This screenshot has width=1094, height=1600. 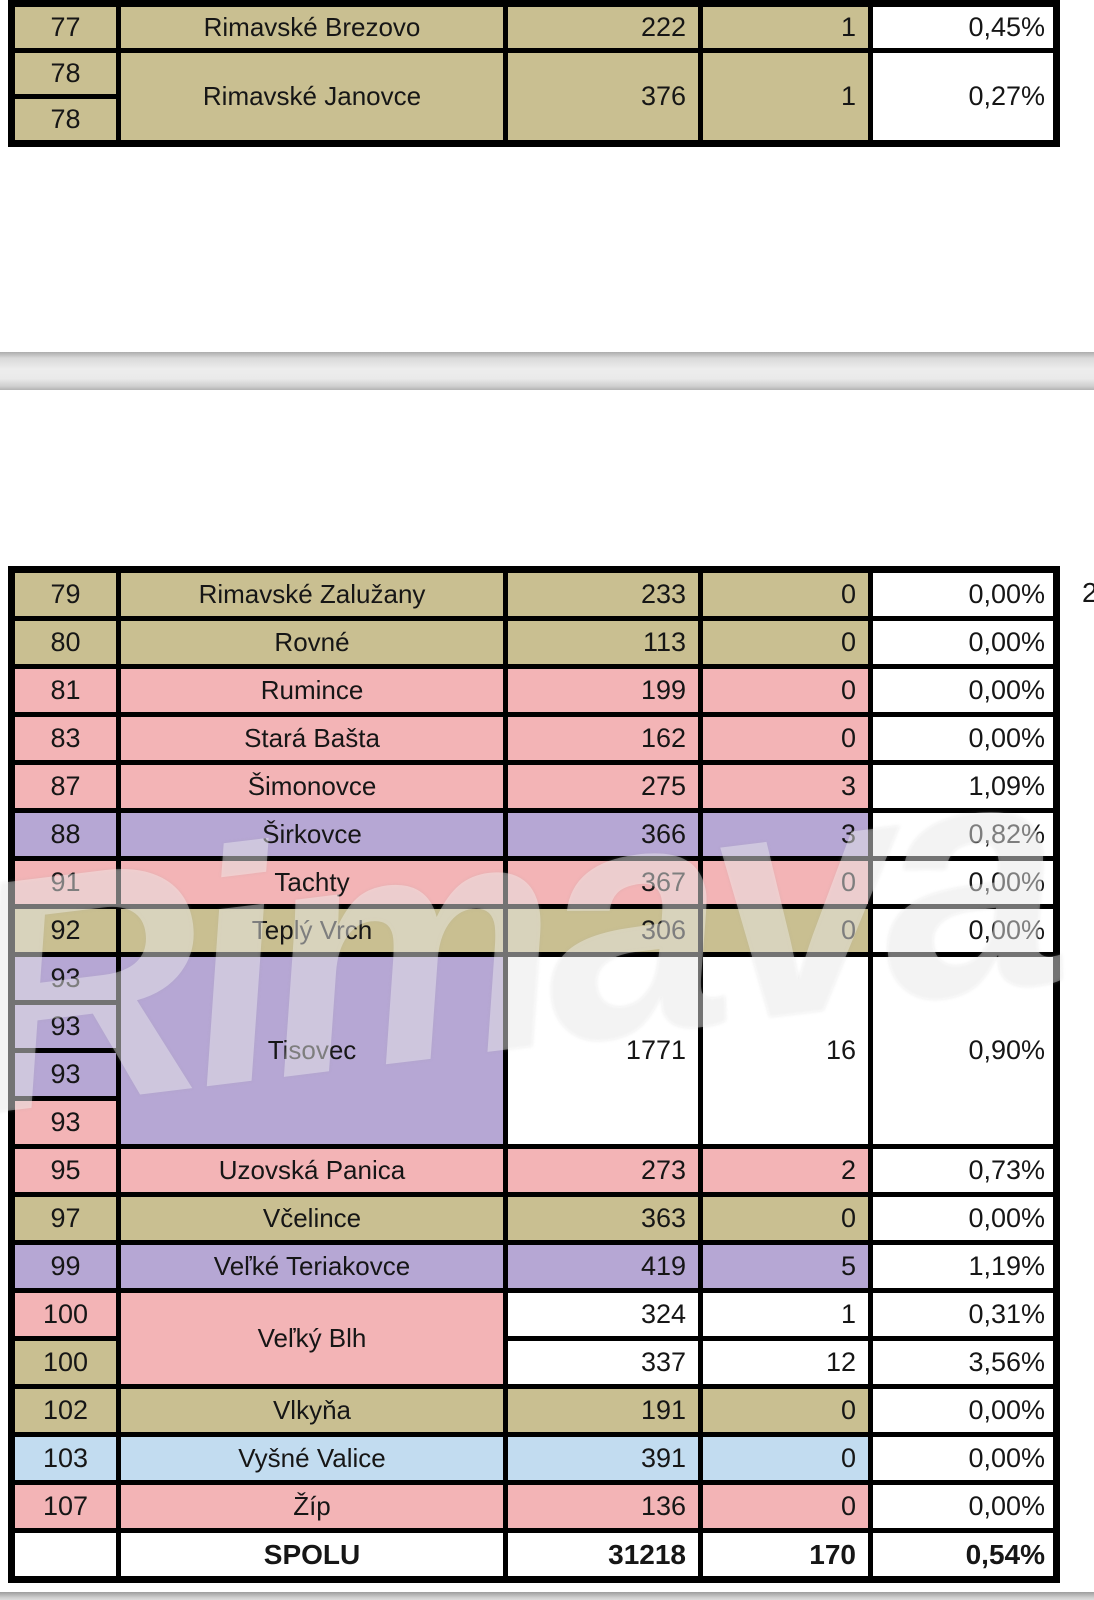 What do you see at coordinates (547, 1596) in the screenshot?
I see `bottom-page-separator` at bounding box center [547, 1596].